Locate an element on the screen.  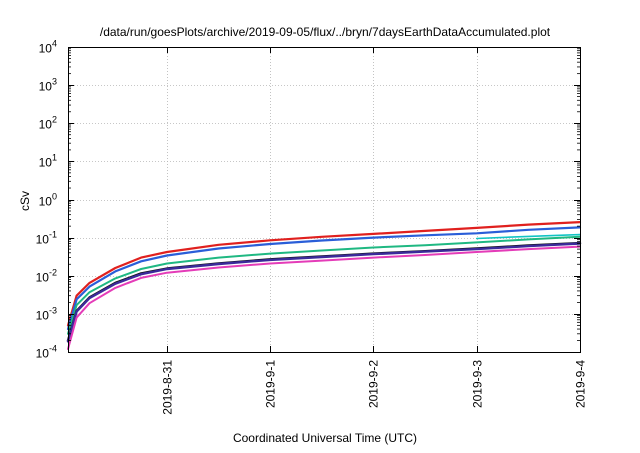
x-tick-label: 2019-9-2 is located at coordinates (374, 384).